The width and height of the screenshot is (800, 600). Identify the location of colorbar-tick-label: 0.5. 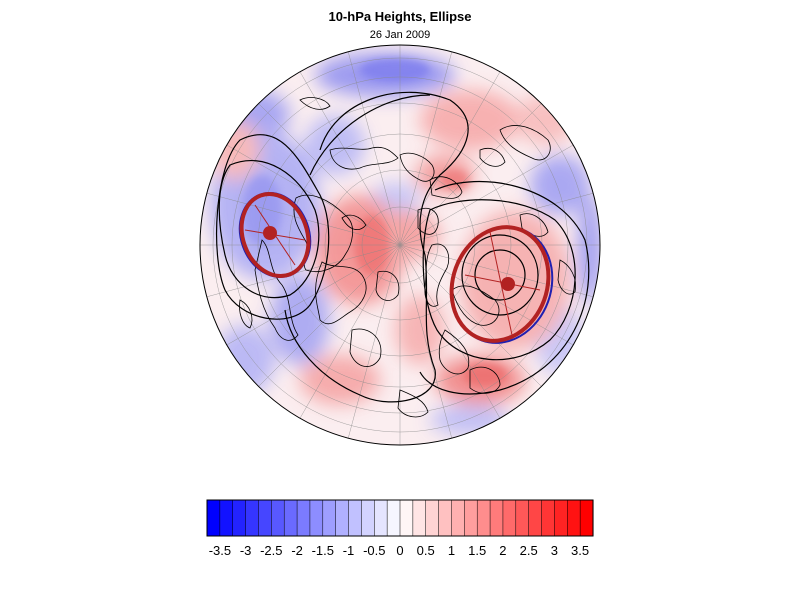
(426, 550).